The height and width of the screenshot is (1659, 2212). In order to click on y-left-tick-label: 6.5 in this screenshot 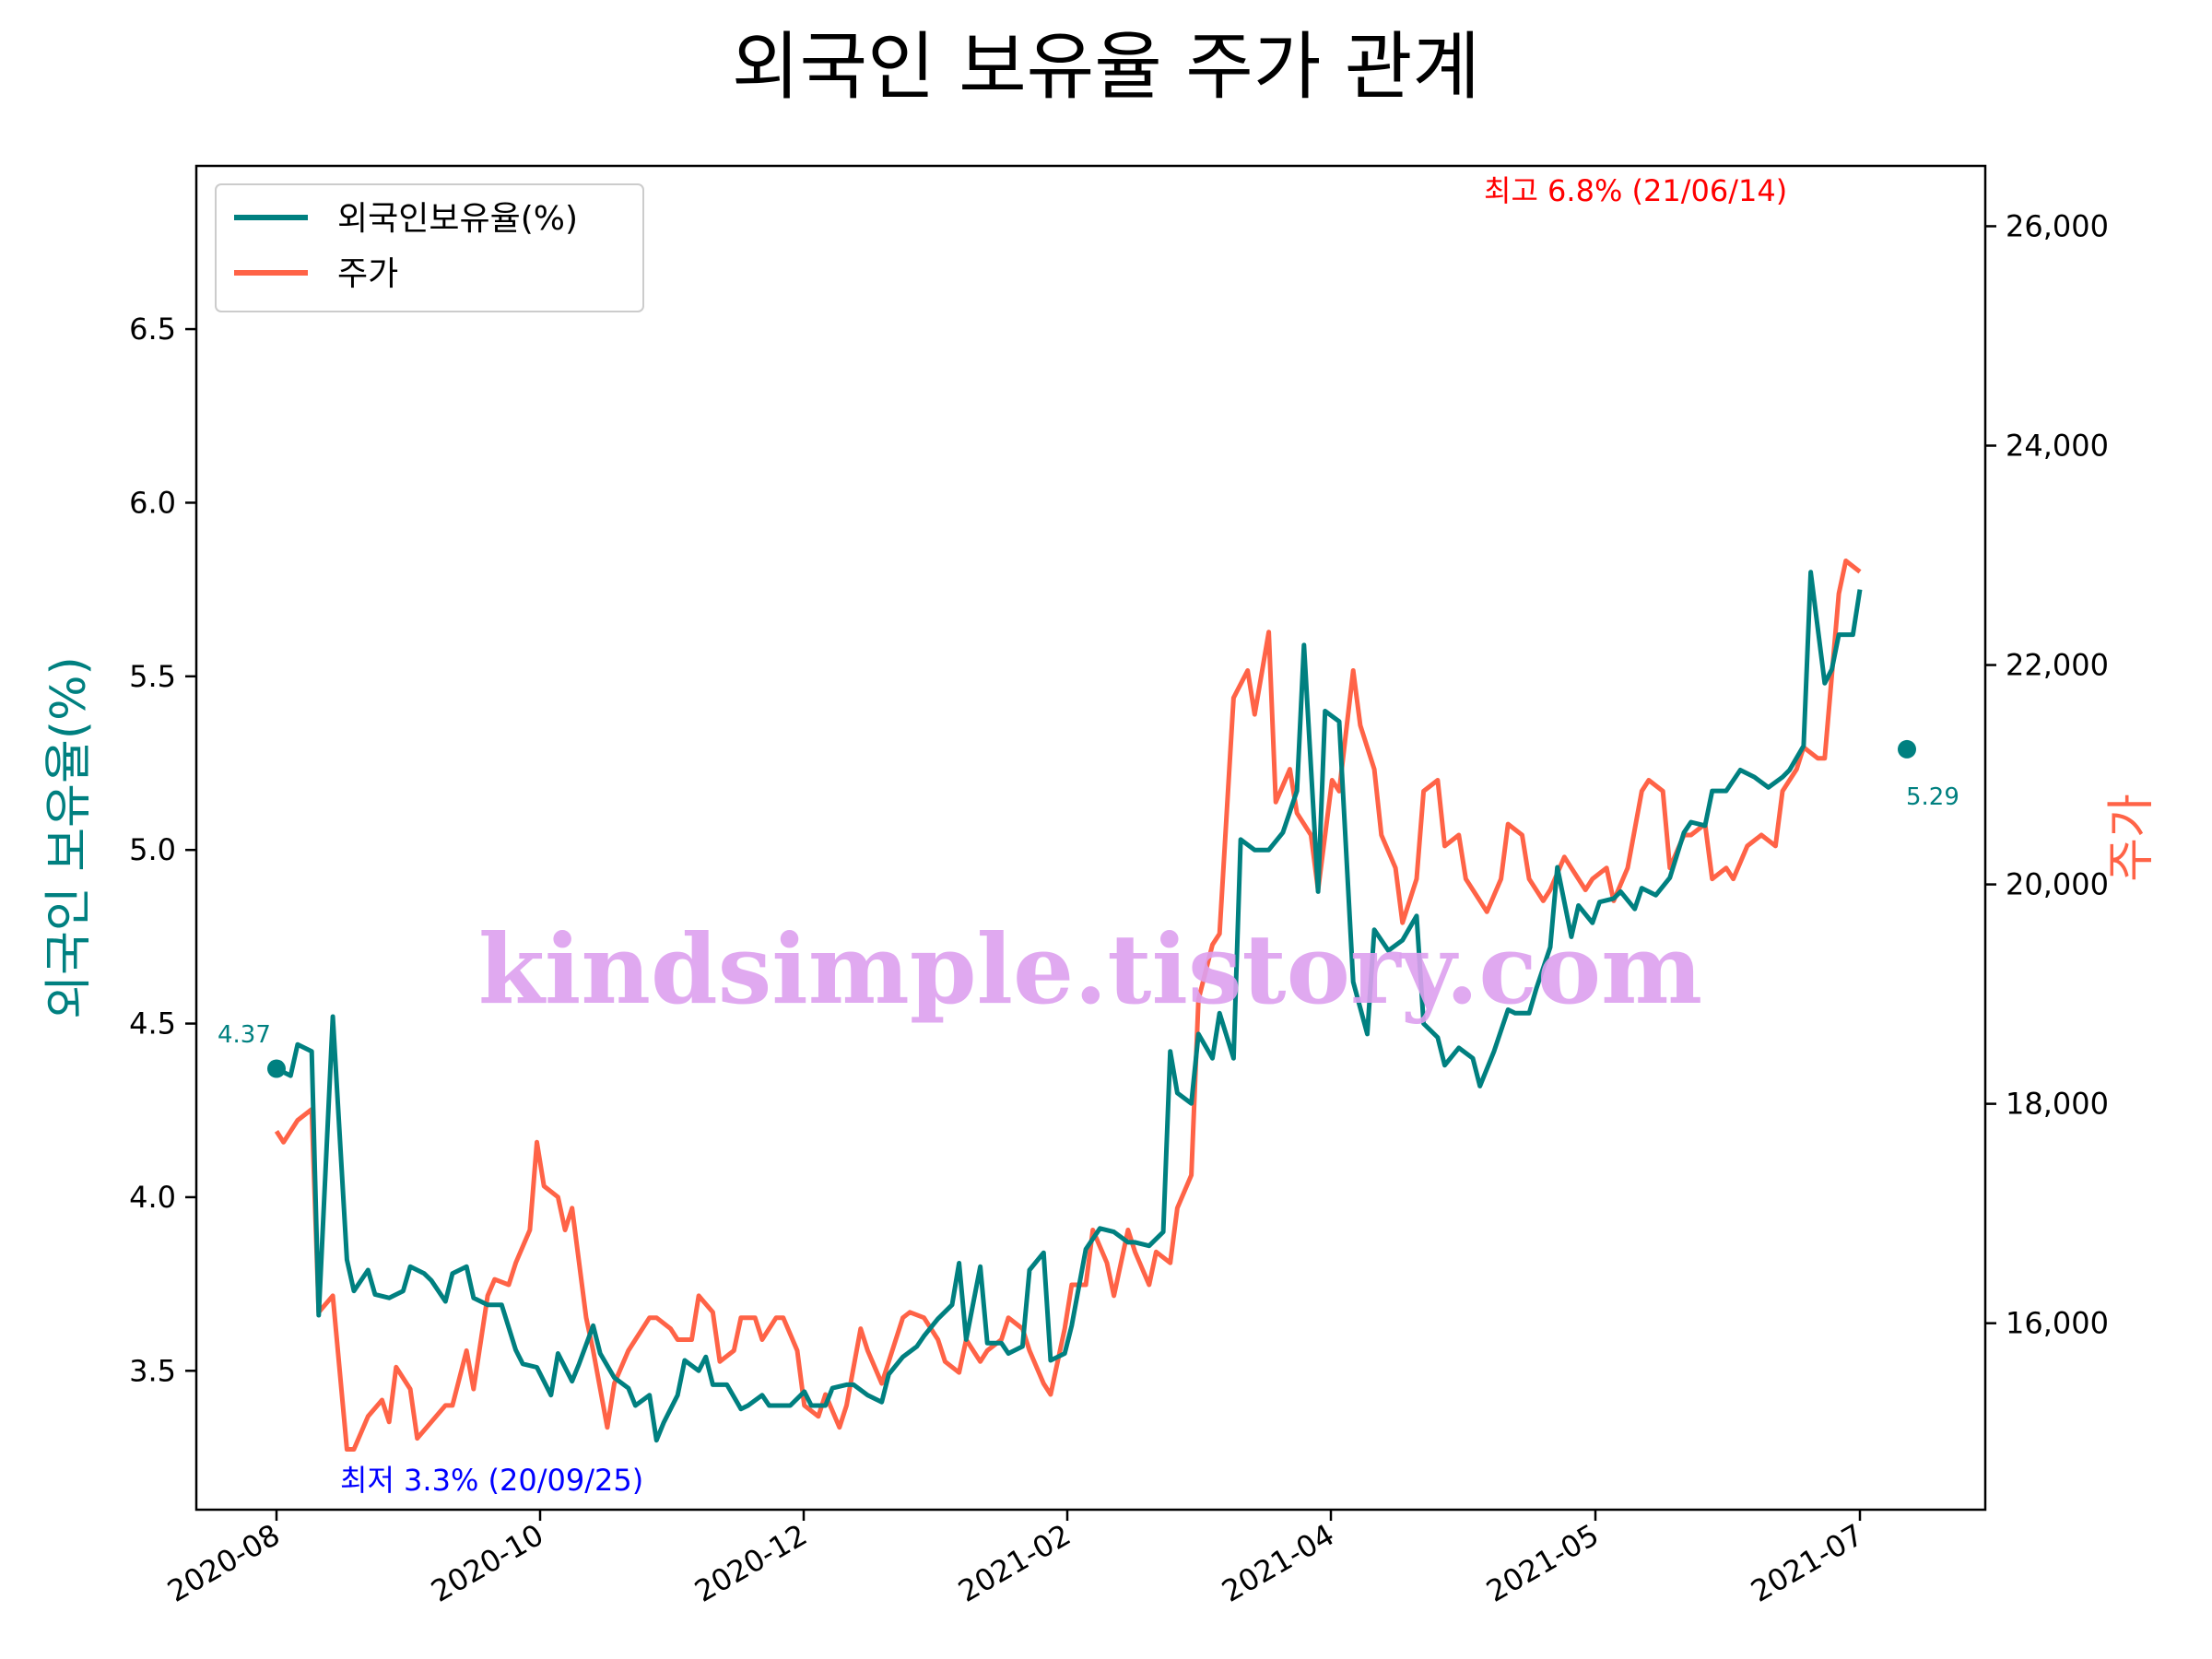, I will do `click(152, 329)`.